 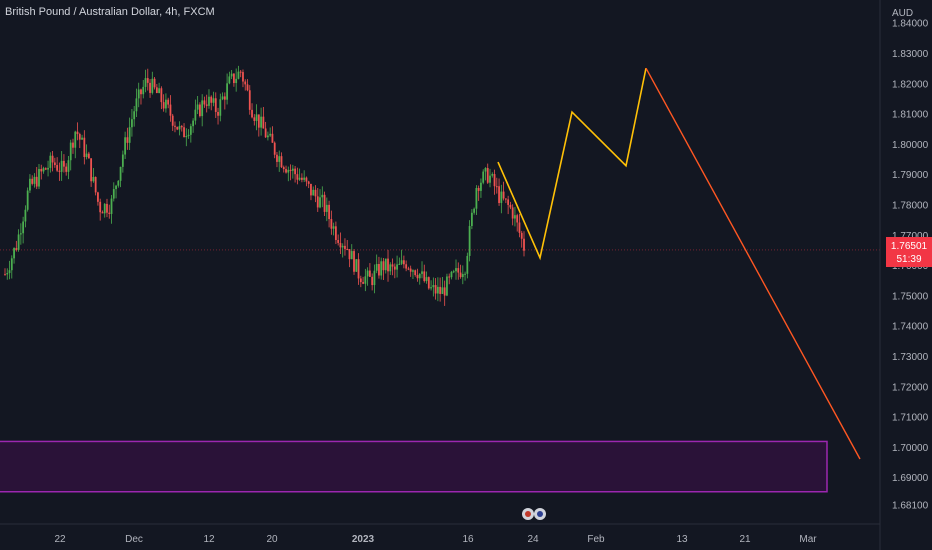 What do you see at coordinates (572, 164) in the screenshot?
I see `projection-path-yellow` at bounding box center [572, 164].